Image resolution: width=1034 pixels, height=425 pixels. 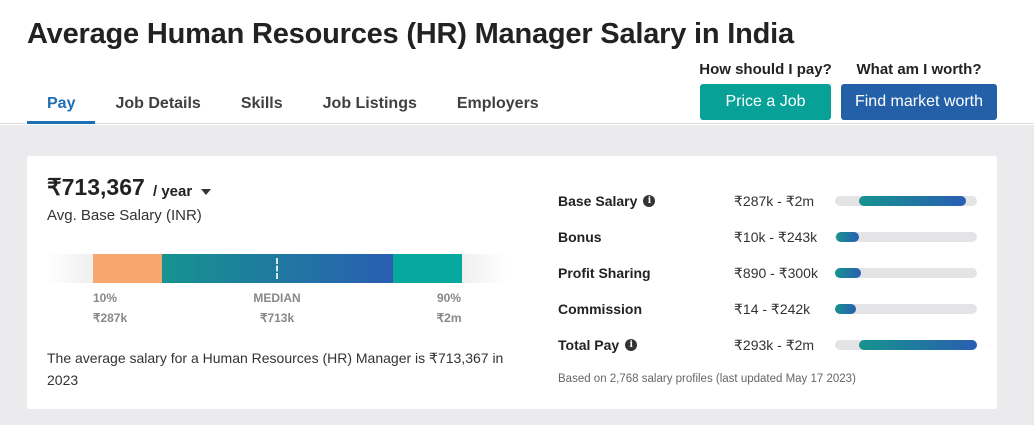 I want to click on breakdown-row-profit-sharing: Profit Sharing ₹890 - ₹300k, so click(x=773, y=273).